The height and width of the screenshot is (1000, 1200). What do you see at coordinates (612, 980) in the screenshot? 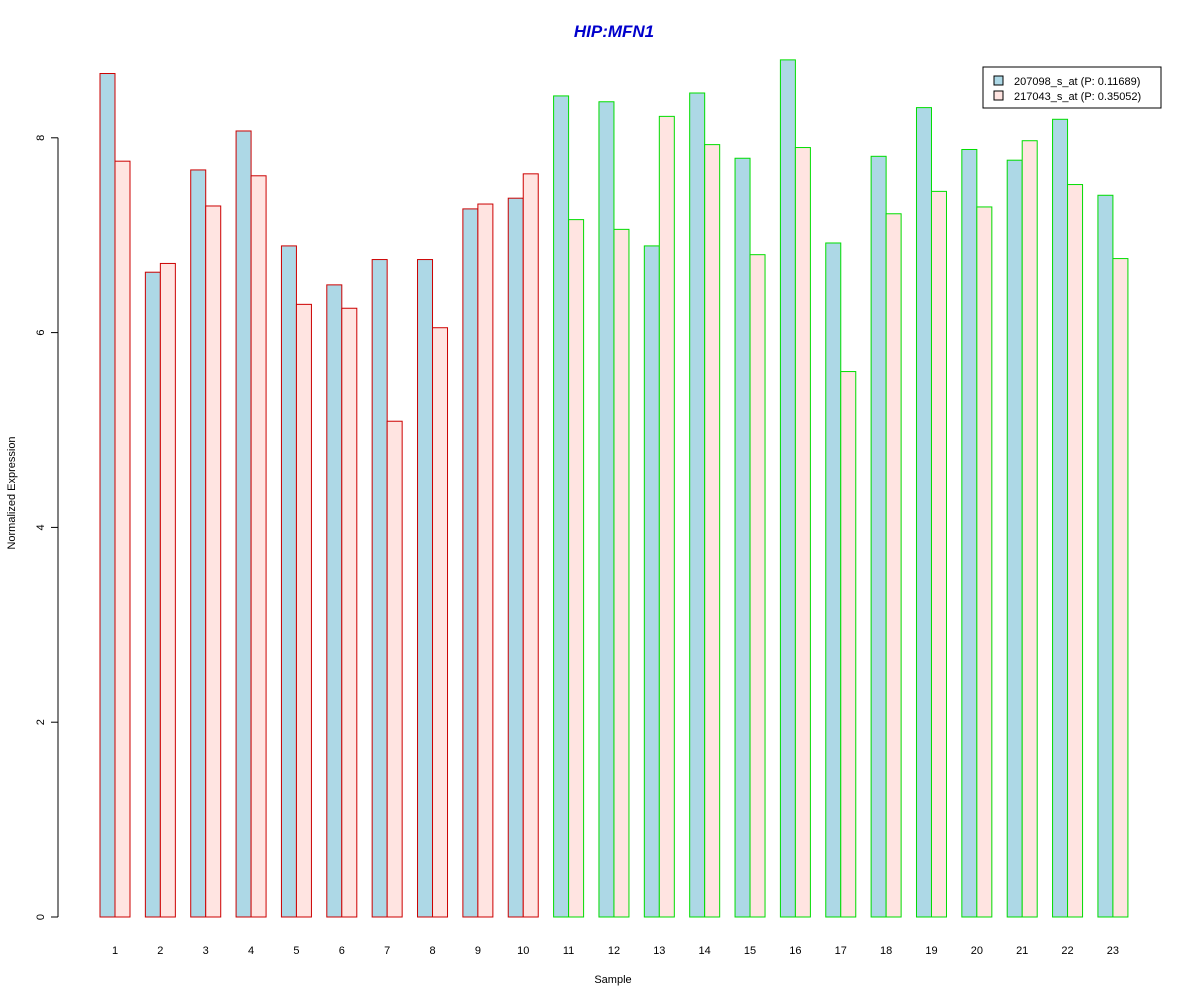
I see `x-axis-title: Sample` at bounding box center [612, 980].